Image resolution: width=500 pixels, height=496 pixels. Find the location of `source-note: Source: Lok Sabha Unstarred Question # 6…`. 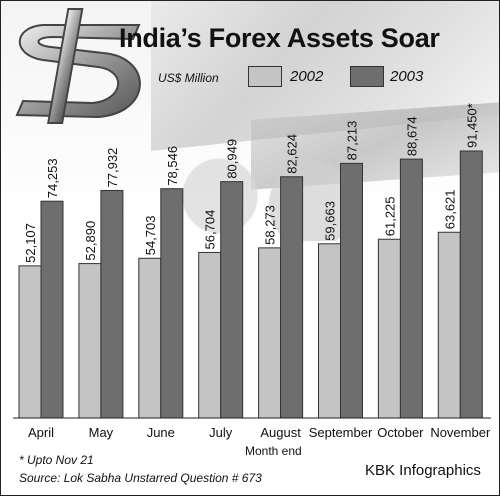

source-note: Source: Lok Sabha Unstarred Question # 6… is located at coordinates (140, 478).